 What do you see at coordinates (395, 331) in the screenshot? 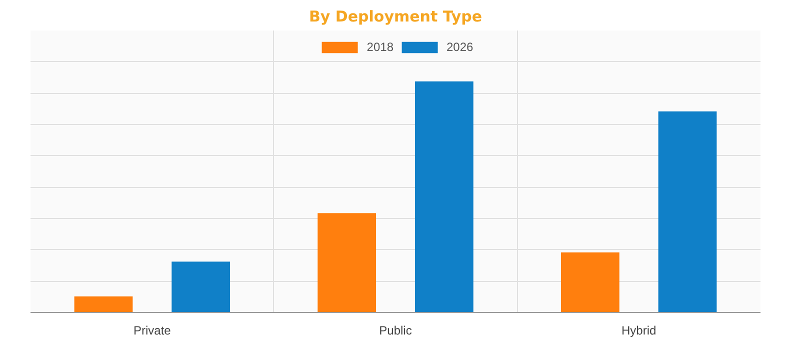
I see `x-tick-label: Public` at bounding box center [395, 331].